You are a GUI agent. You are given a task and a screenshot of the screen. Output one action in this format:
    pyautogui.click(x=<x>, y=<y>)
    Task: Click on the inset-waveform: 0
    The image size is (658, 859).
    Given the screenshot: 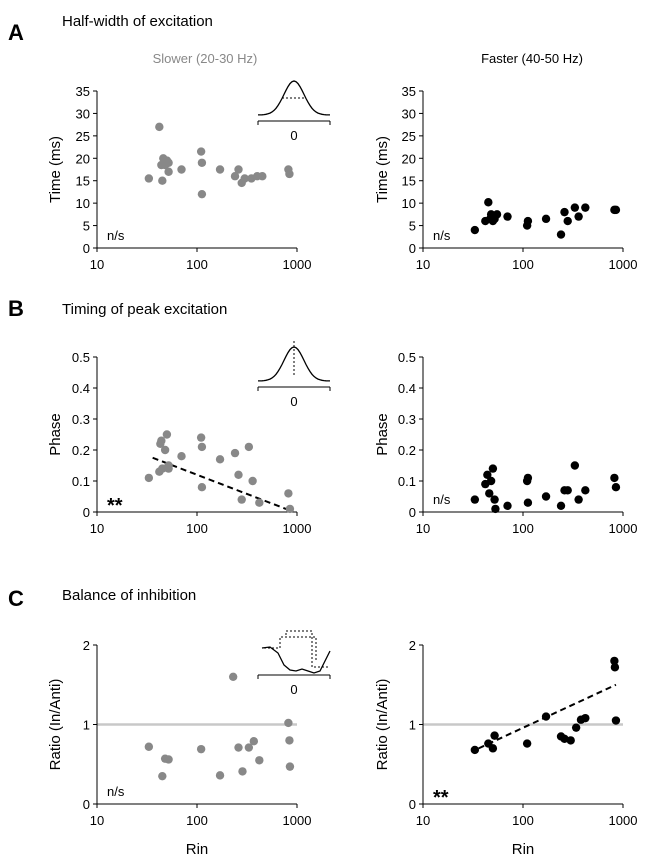 What is the action you would take?
    pyautogui.click(x=294, y=663)
    